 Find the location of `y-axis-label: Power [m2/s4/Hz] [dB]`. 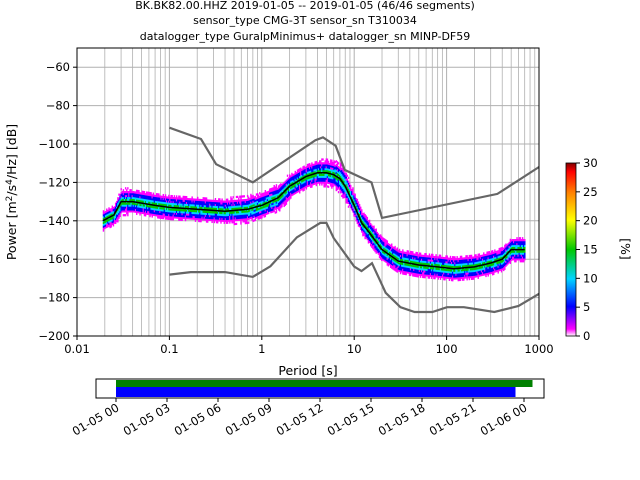

y-axis-label: Power [m2/s4/Hz] [dB] is located at coordinates (11, 192).